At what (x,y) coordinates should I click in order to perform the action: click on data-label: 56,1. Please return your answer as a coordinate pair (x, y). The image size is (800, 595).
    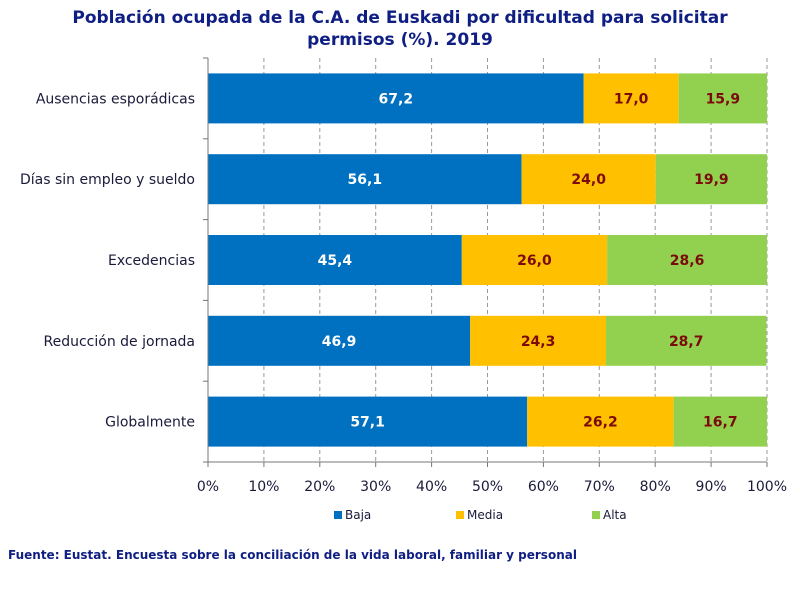
    Looking at the image, I should click on (365, 180).